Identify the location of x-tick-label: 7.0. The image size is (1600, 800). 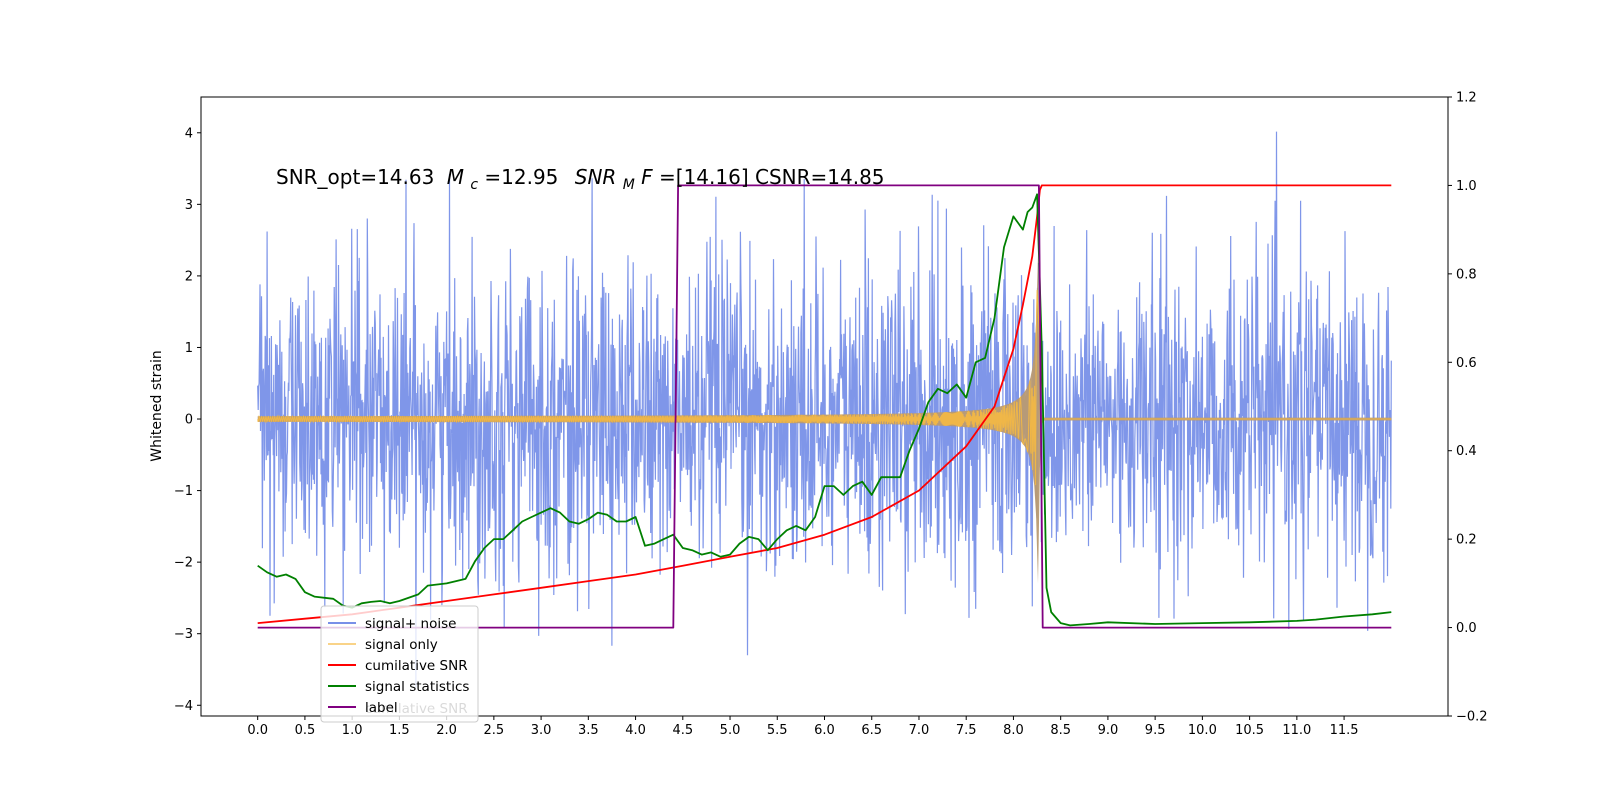
(919, 730).